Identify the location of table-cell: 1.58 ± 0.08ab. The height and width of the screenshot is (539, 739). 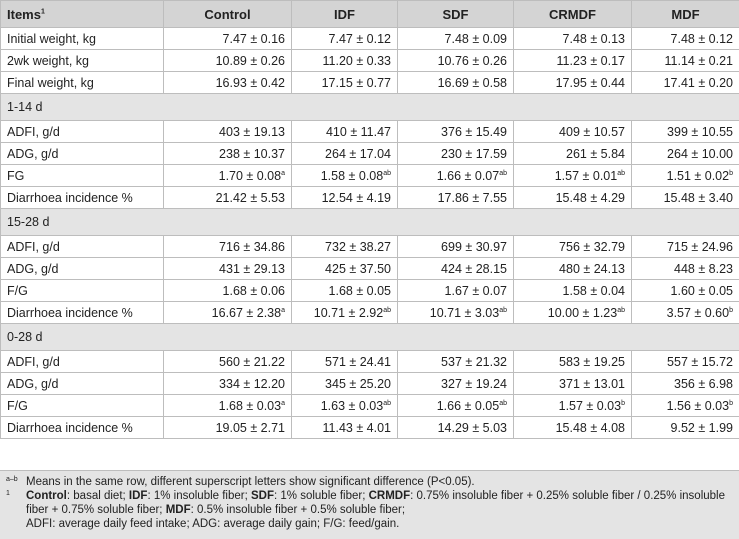
(344, 175).